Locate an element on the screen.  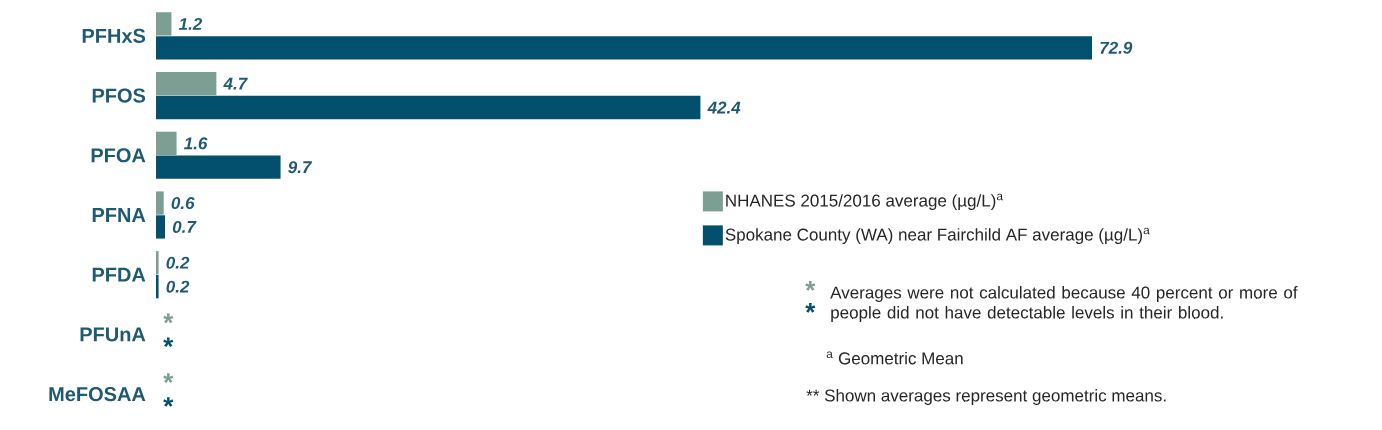
y-tick-label: PFDA is located at coordinates (119, 274).